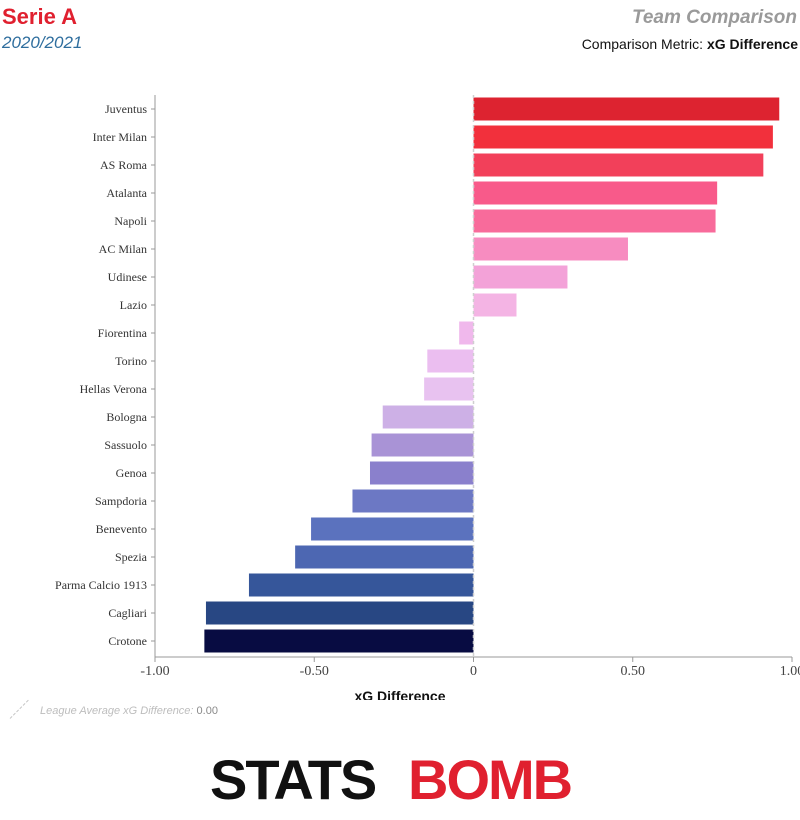 This screenshot has height=820, width=800. What do you see at coordinates (399, 694) in the screenshot?
I see `x-axis-label: xG Difference` at bounding box center [399, 694].